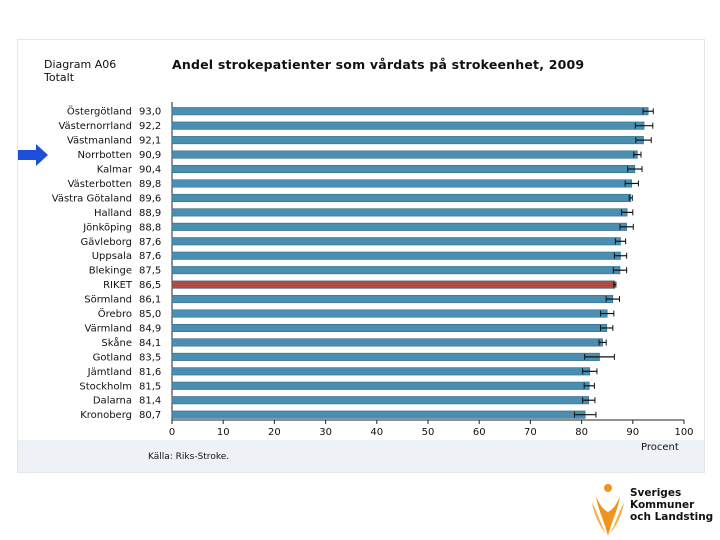 This screenshot has width=720, height=540. What do you see at coordinates (106, 415) in the screenshot?
I see `category-label: Kronoberg` at bounding box center [106, 415].